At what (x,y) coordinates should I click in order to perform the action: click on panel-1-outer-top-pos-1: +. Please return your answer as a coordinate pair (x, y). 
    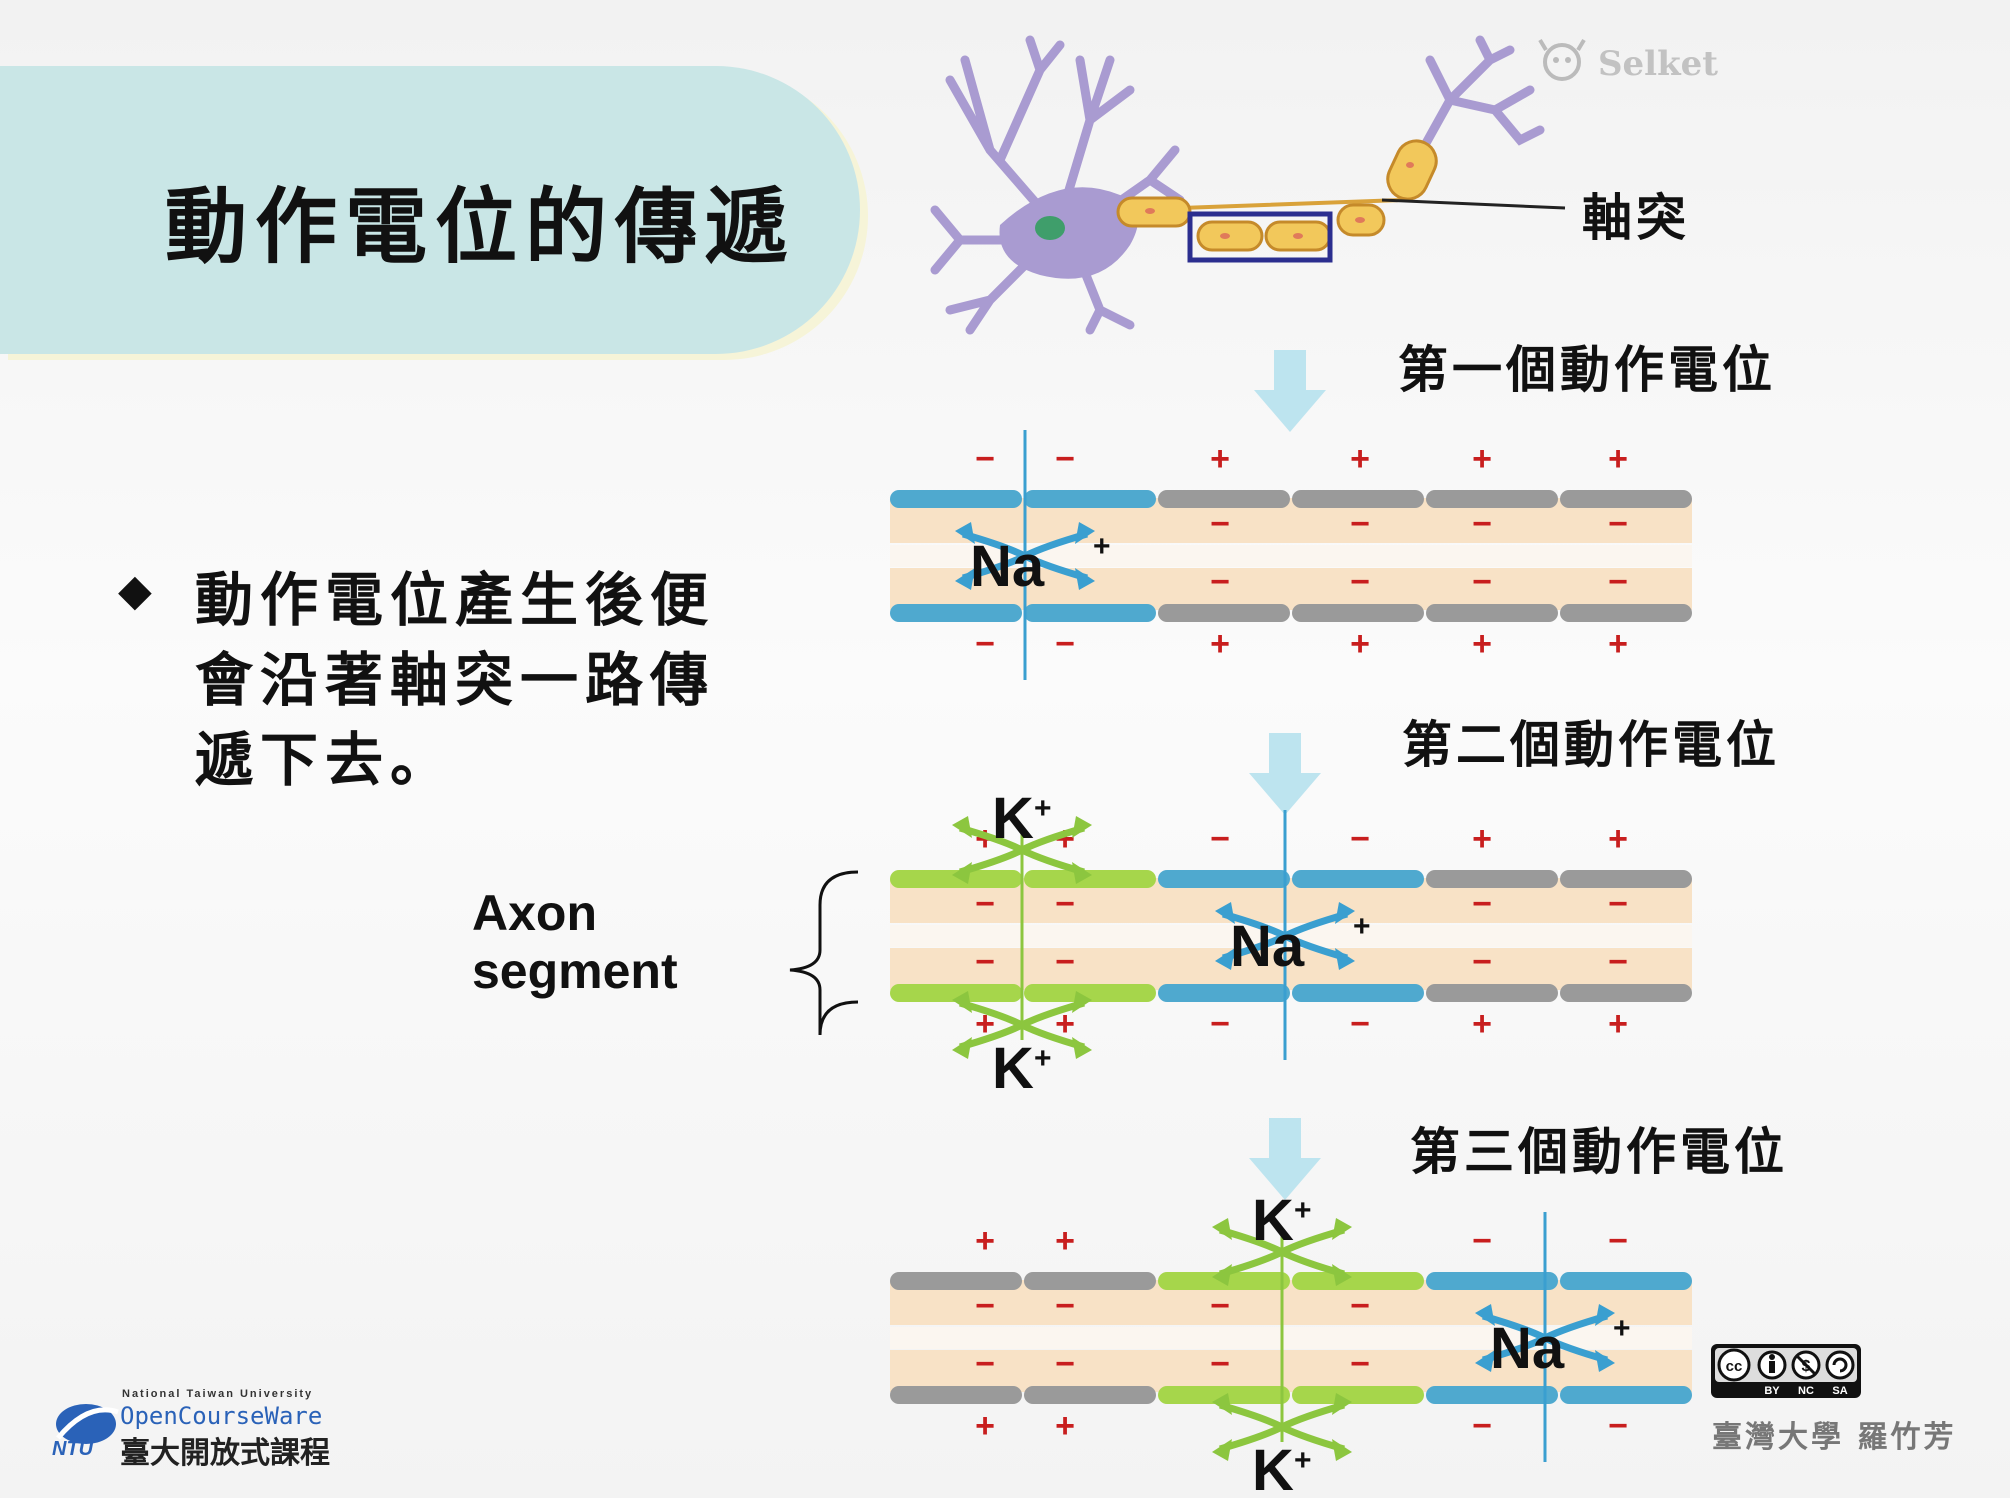
    Looking at the image, I should click on (1360, 459).